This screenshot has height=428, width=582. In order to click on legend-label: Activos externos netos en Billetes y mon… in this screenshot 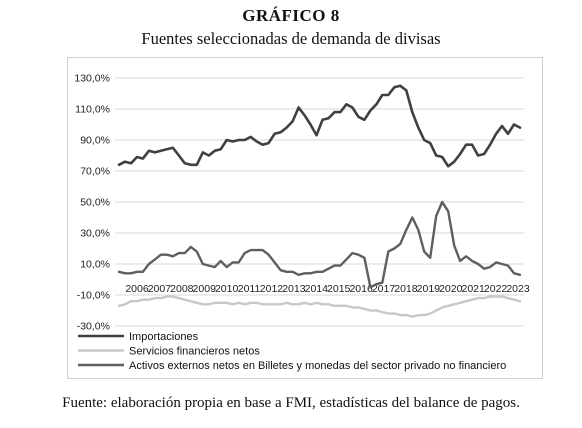, I will do `click(317, 366)`.